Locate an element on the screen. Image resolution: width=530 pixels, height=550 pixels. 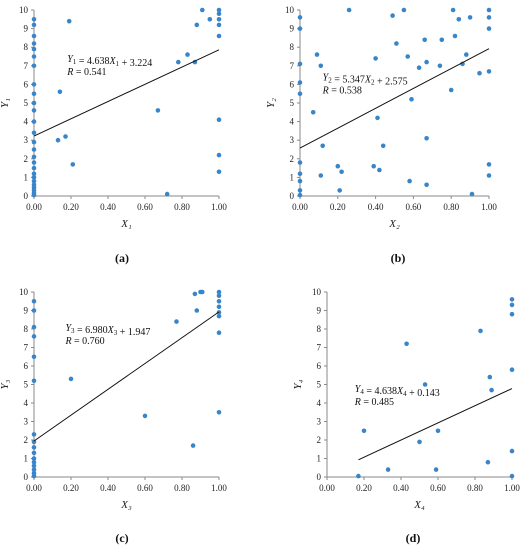
y-tick-label: 7 is located at coordinates (292, 66).